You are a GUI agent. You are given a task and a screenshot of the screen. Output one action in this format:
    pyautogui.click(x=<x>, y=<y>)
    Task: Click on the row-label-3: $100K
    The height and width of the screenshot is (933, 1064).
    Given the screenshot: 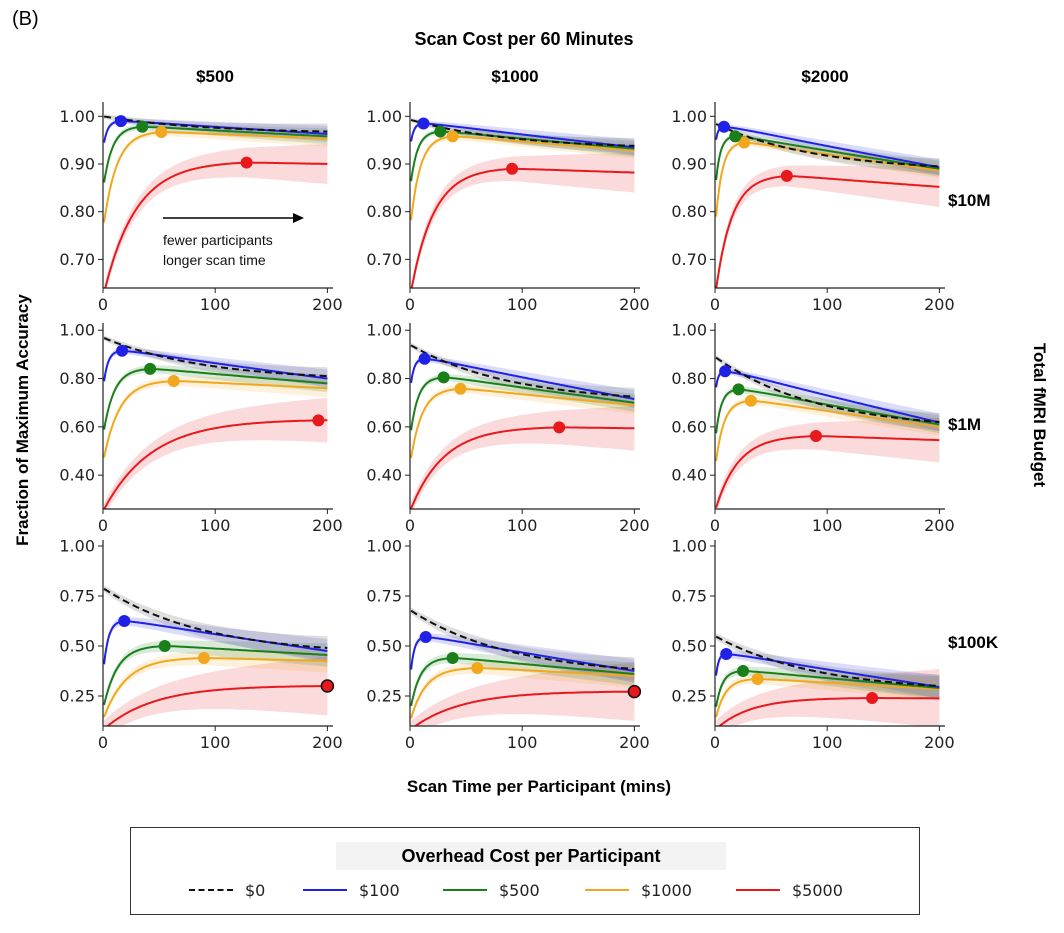 What is the action you would take?
    pyautogui.click(x=973, y=642)
    